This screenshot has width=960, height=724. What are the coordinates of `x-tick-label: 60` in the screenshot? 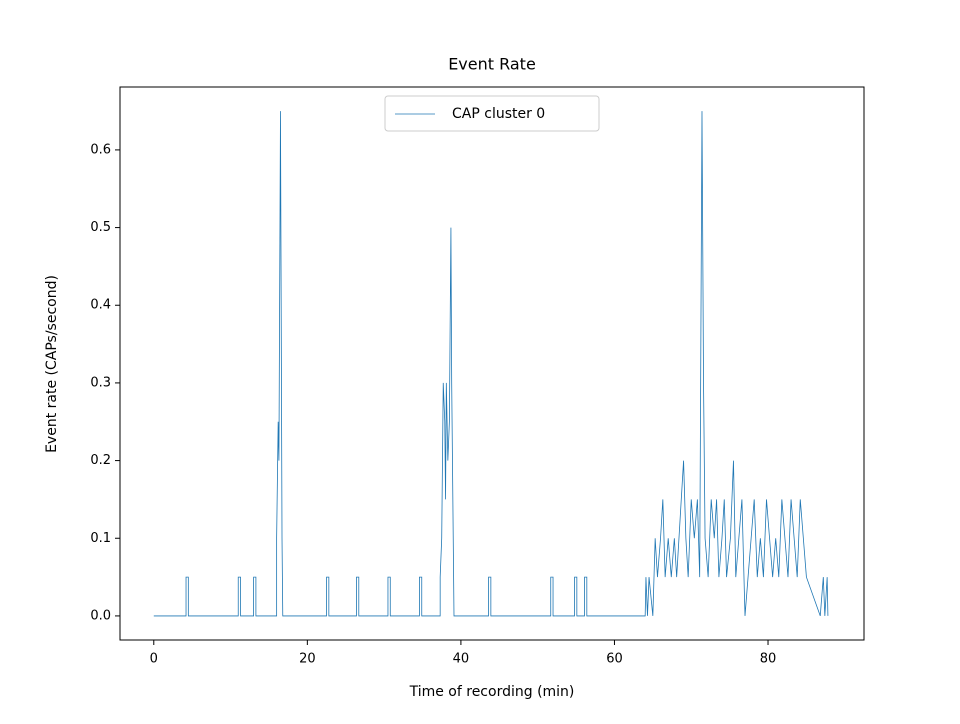 It's located at (614, 659).